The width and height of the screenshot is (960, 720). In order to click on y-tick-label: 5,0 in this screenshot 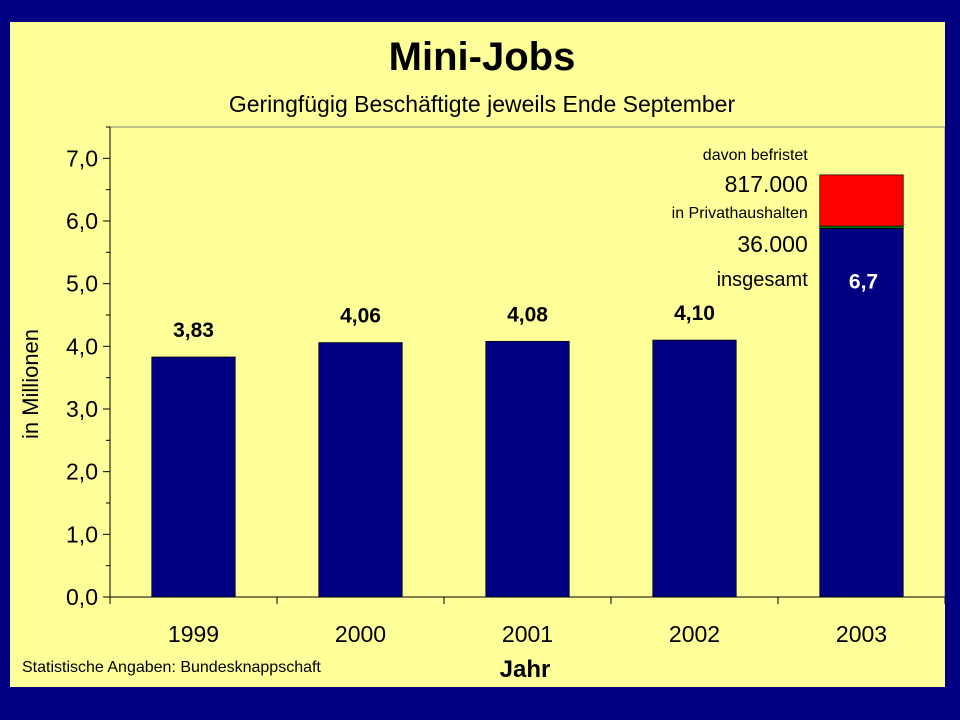, I will do `click(82, 284)`.